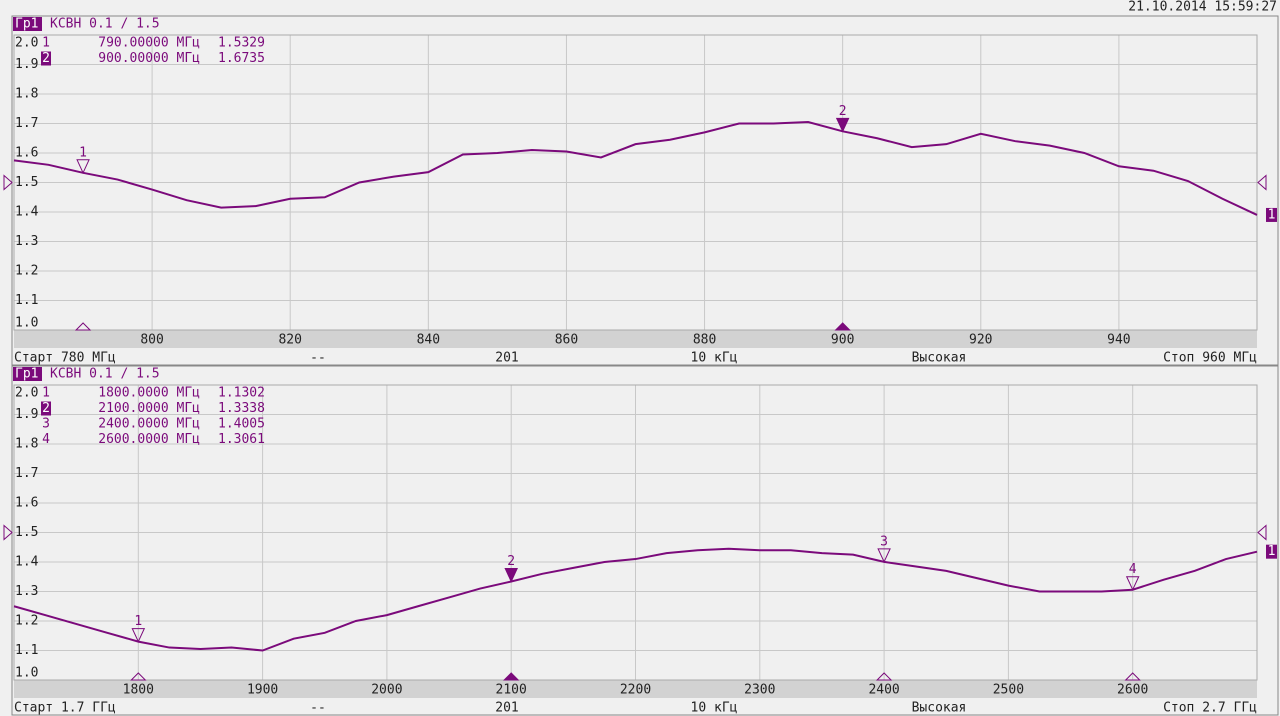  Describe the element at coordinates (149, 58) in the screenshot. I see `marker-table-frequency: 900.00000 МГц` at that location.